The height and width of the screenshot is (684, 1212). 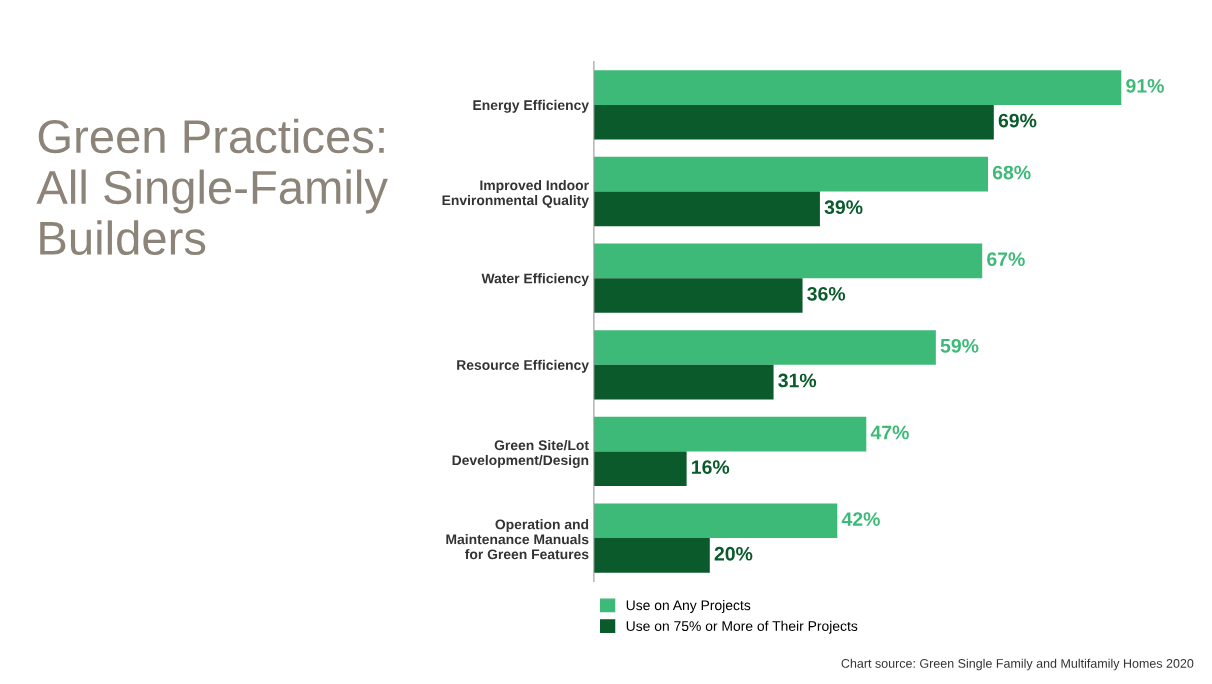 I want to click on data-label: 67%, so click(x=1006, y=259).